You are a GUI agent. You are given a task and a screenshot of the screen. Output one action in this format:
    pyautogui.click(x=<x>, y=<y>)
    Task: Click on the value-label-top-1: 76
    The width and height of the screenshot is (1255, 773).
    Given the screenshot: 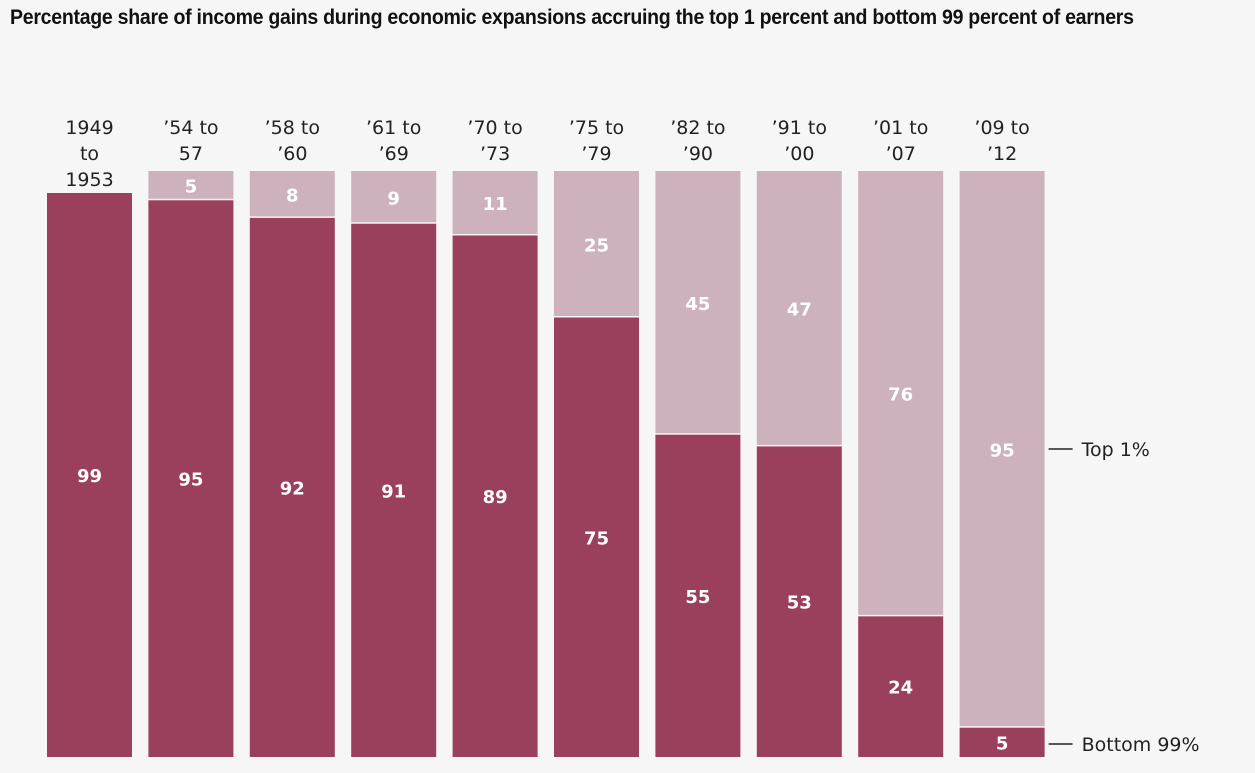 What is the action you would take?
    pyautogui.click(x=900, y=395)
    